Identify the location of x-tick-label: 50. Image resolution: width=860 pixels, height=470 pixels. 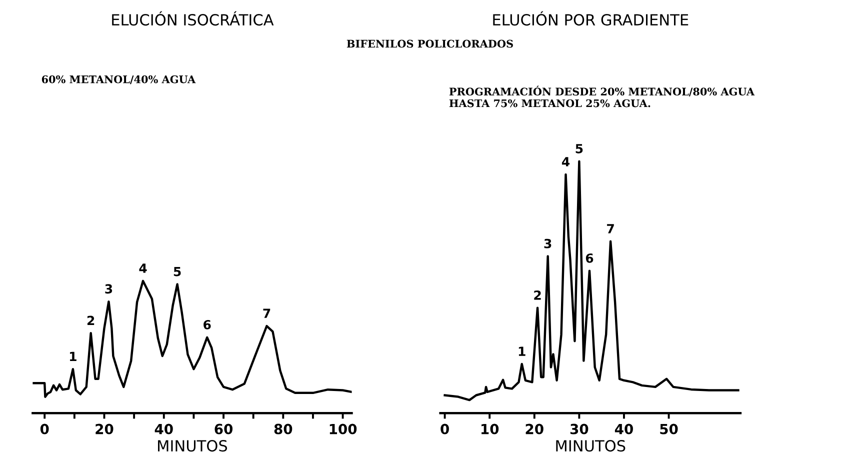
(669, 429).